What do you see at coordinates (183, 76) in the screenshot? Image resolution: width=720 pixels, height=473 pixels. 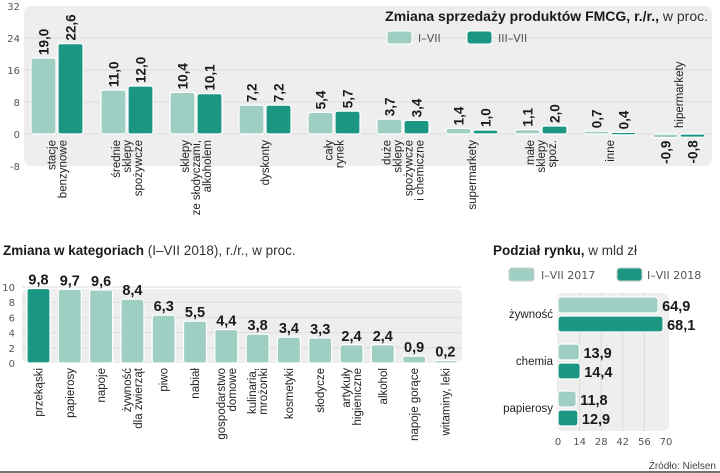 I see `value-label: 10,4` at bounding box center [183, 76].